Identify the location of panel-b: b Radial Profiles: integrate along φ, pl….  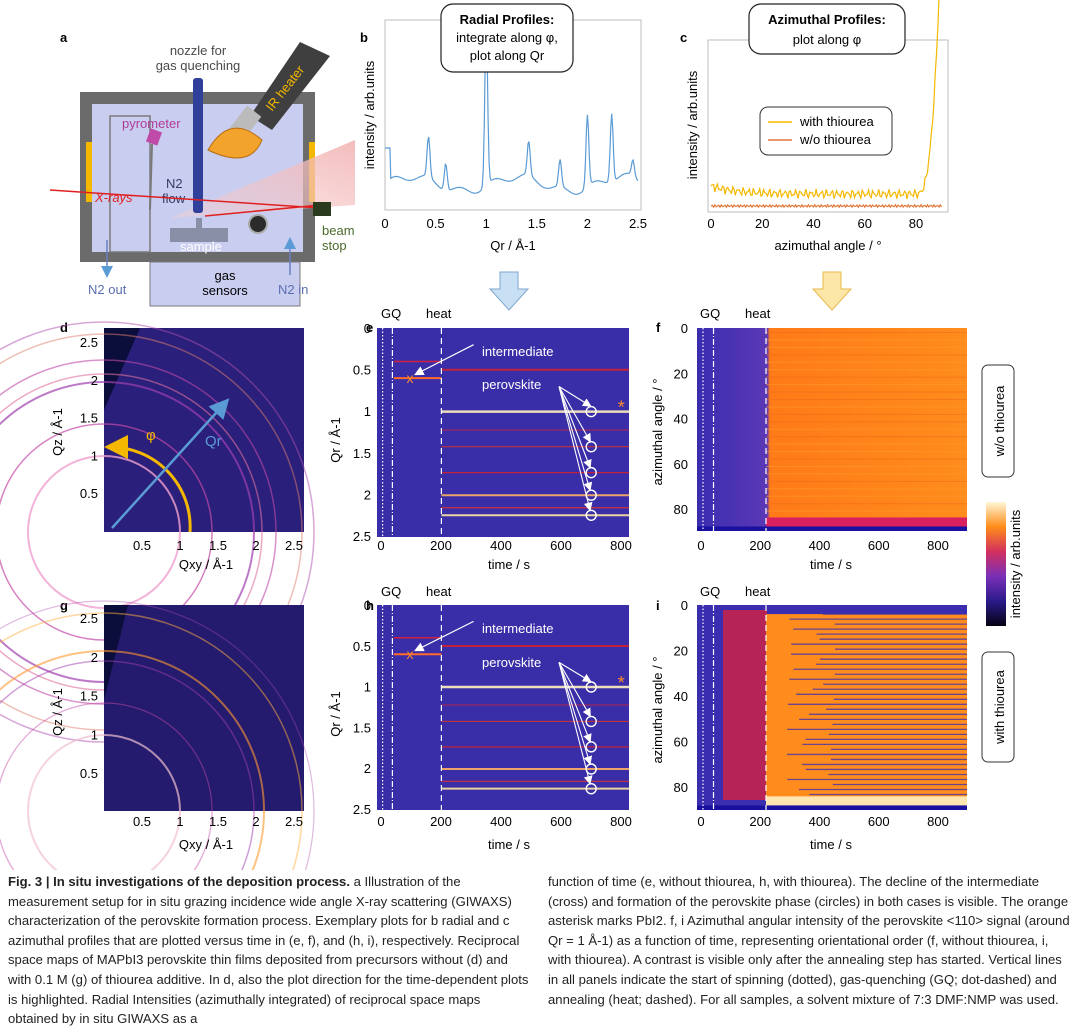
(503, 128).